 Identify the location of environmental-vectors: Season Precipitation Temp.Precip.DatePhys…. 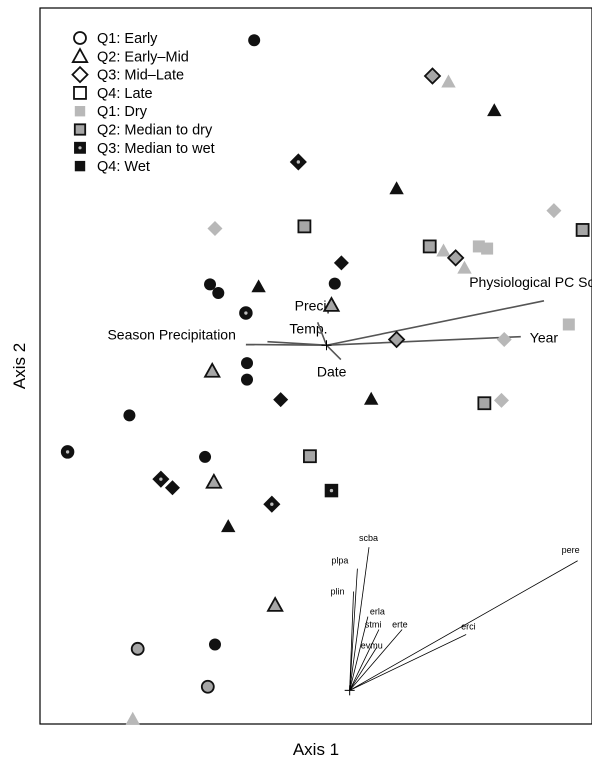
(349, 327).